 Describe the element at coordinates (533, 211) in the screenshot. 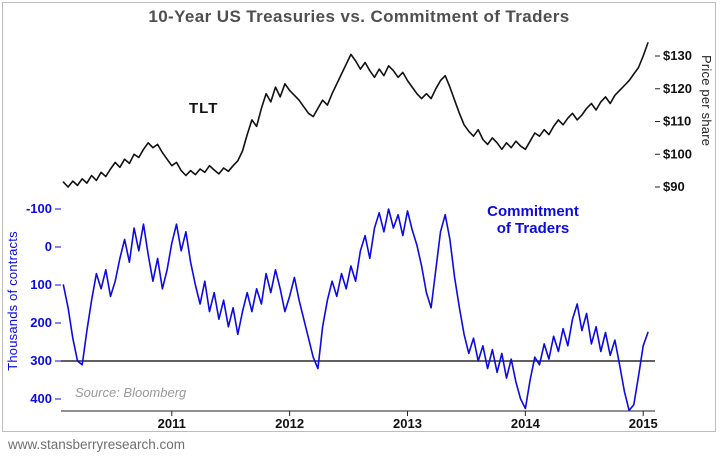

I see `cot-series-label-line1: Commitment` at that location.